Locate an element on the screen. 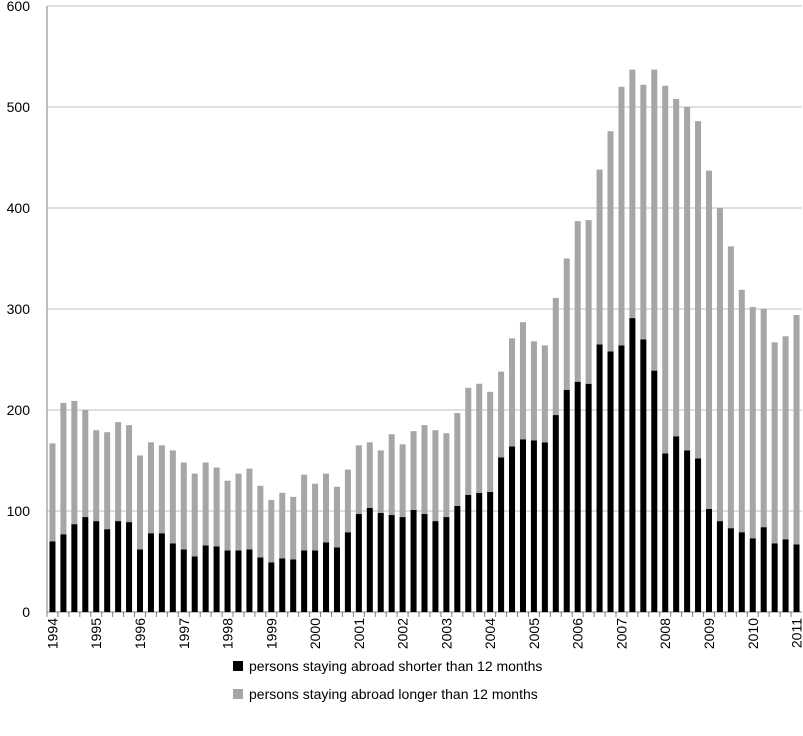 This screenshot has height=736, width=803. y-tick-label: 200 is located at coordinates (19, 410).